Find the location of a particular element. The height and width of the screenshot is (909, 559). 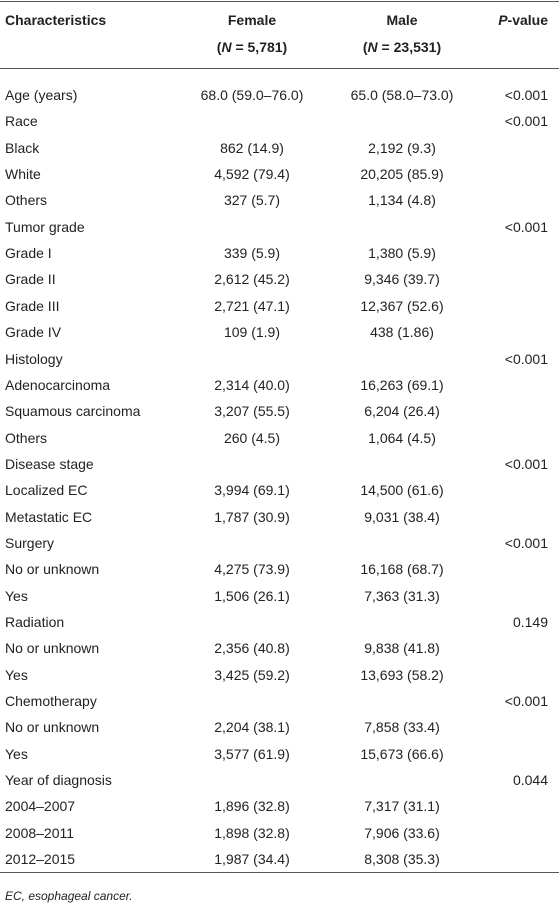

text: = 23,531) is located at coordinates (409, 47).